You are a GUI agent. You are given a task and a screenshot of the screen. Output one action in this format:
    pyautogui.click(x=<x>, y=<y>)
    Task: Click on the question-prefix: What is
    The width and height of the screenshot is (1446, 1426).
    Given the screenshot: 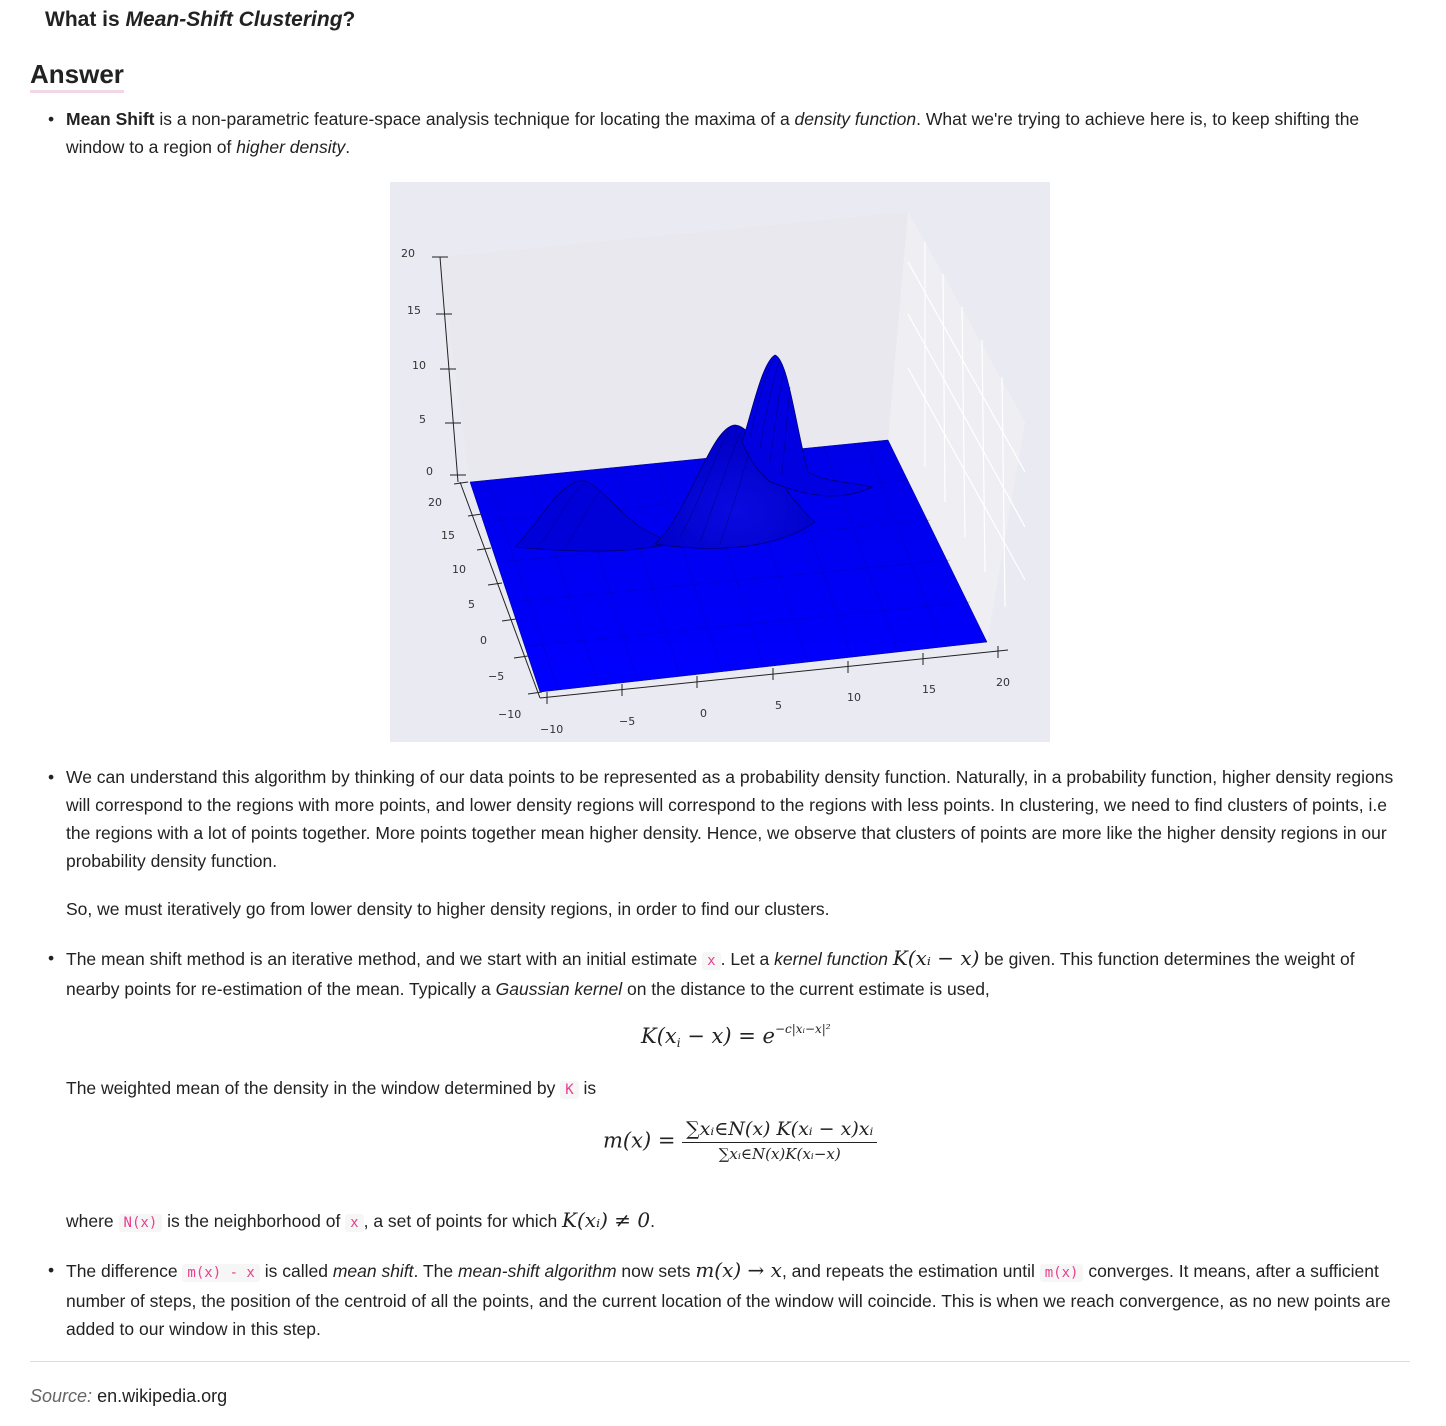 What is the action you would take?
    pyautogui.click(x=85, y=19)
    